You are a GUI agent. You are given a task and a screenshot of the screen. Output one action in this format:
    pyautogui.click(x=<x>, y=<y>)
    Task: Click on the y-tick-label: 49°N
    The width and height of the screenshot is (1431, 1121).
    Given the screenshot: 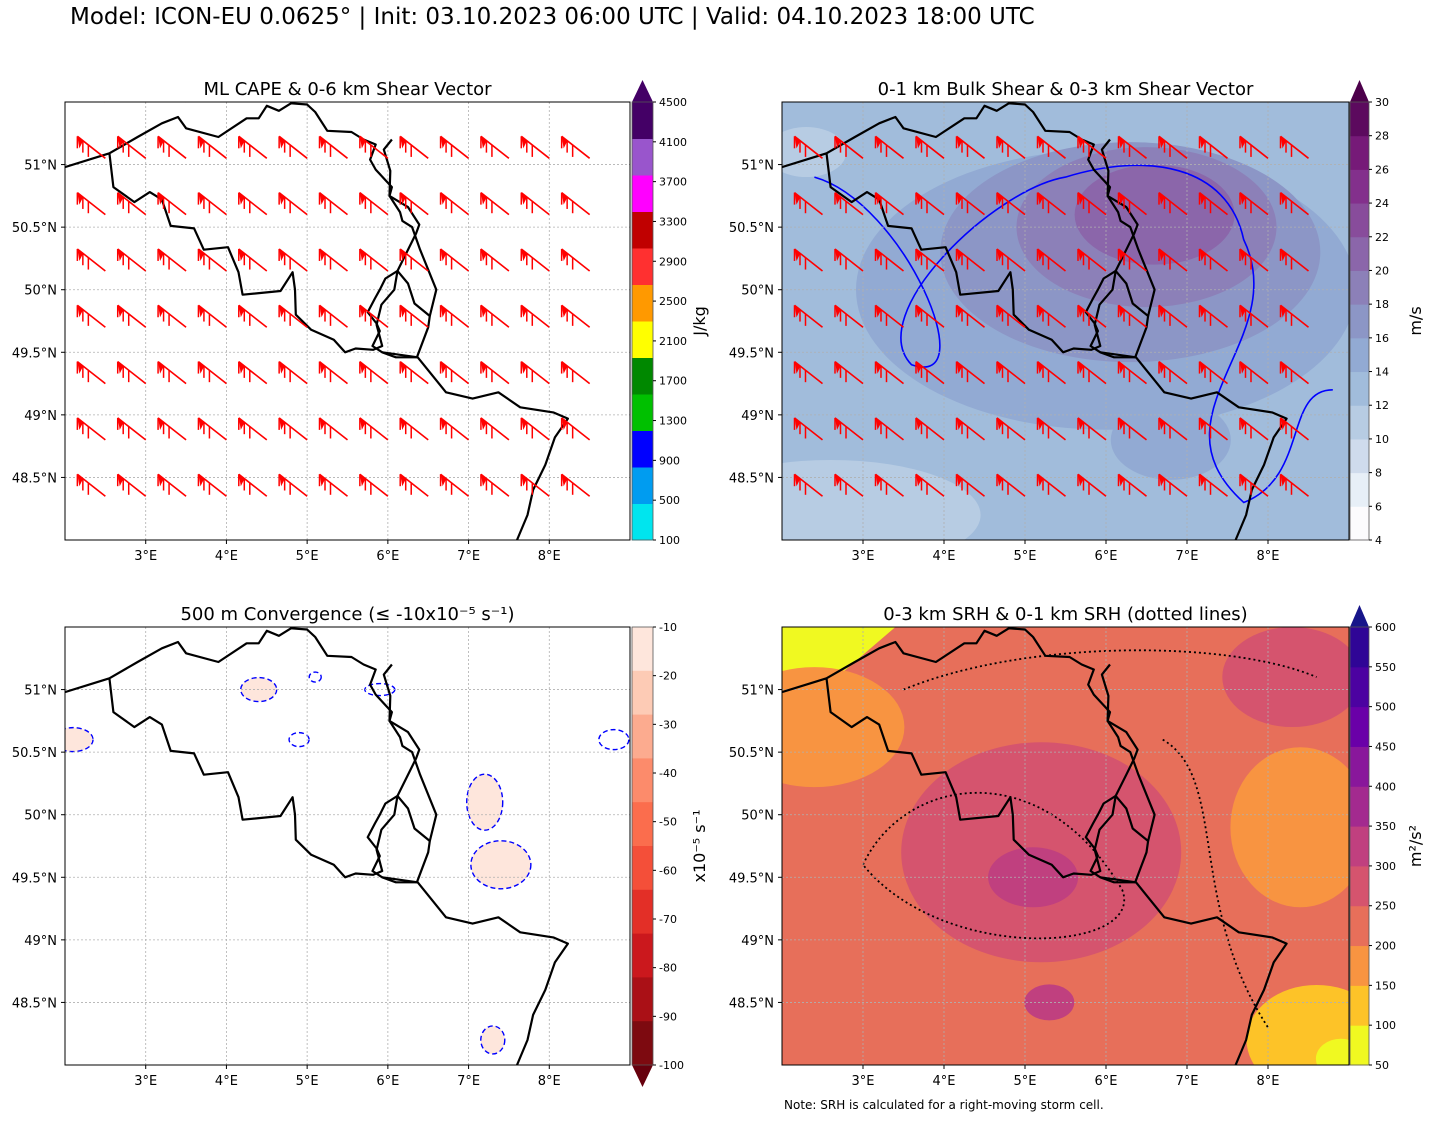 What is the action you would take?
    pyautogui.click(x=40, y=416)
    